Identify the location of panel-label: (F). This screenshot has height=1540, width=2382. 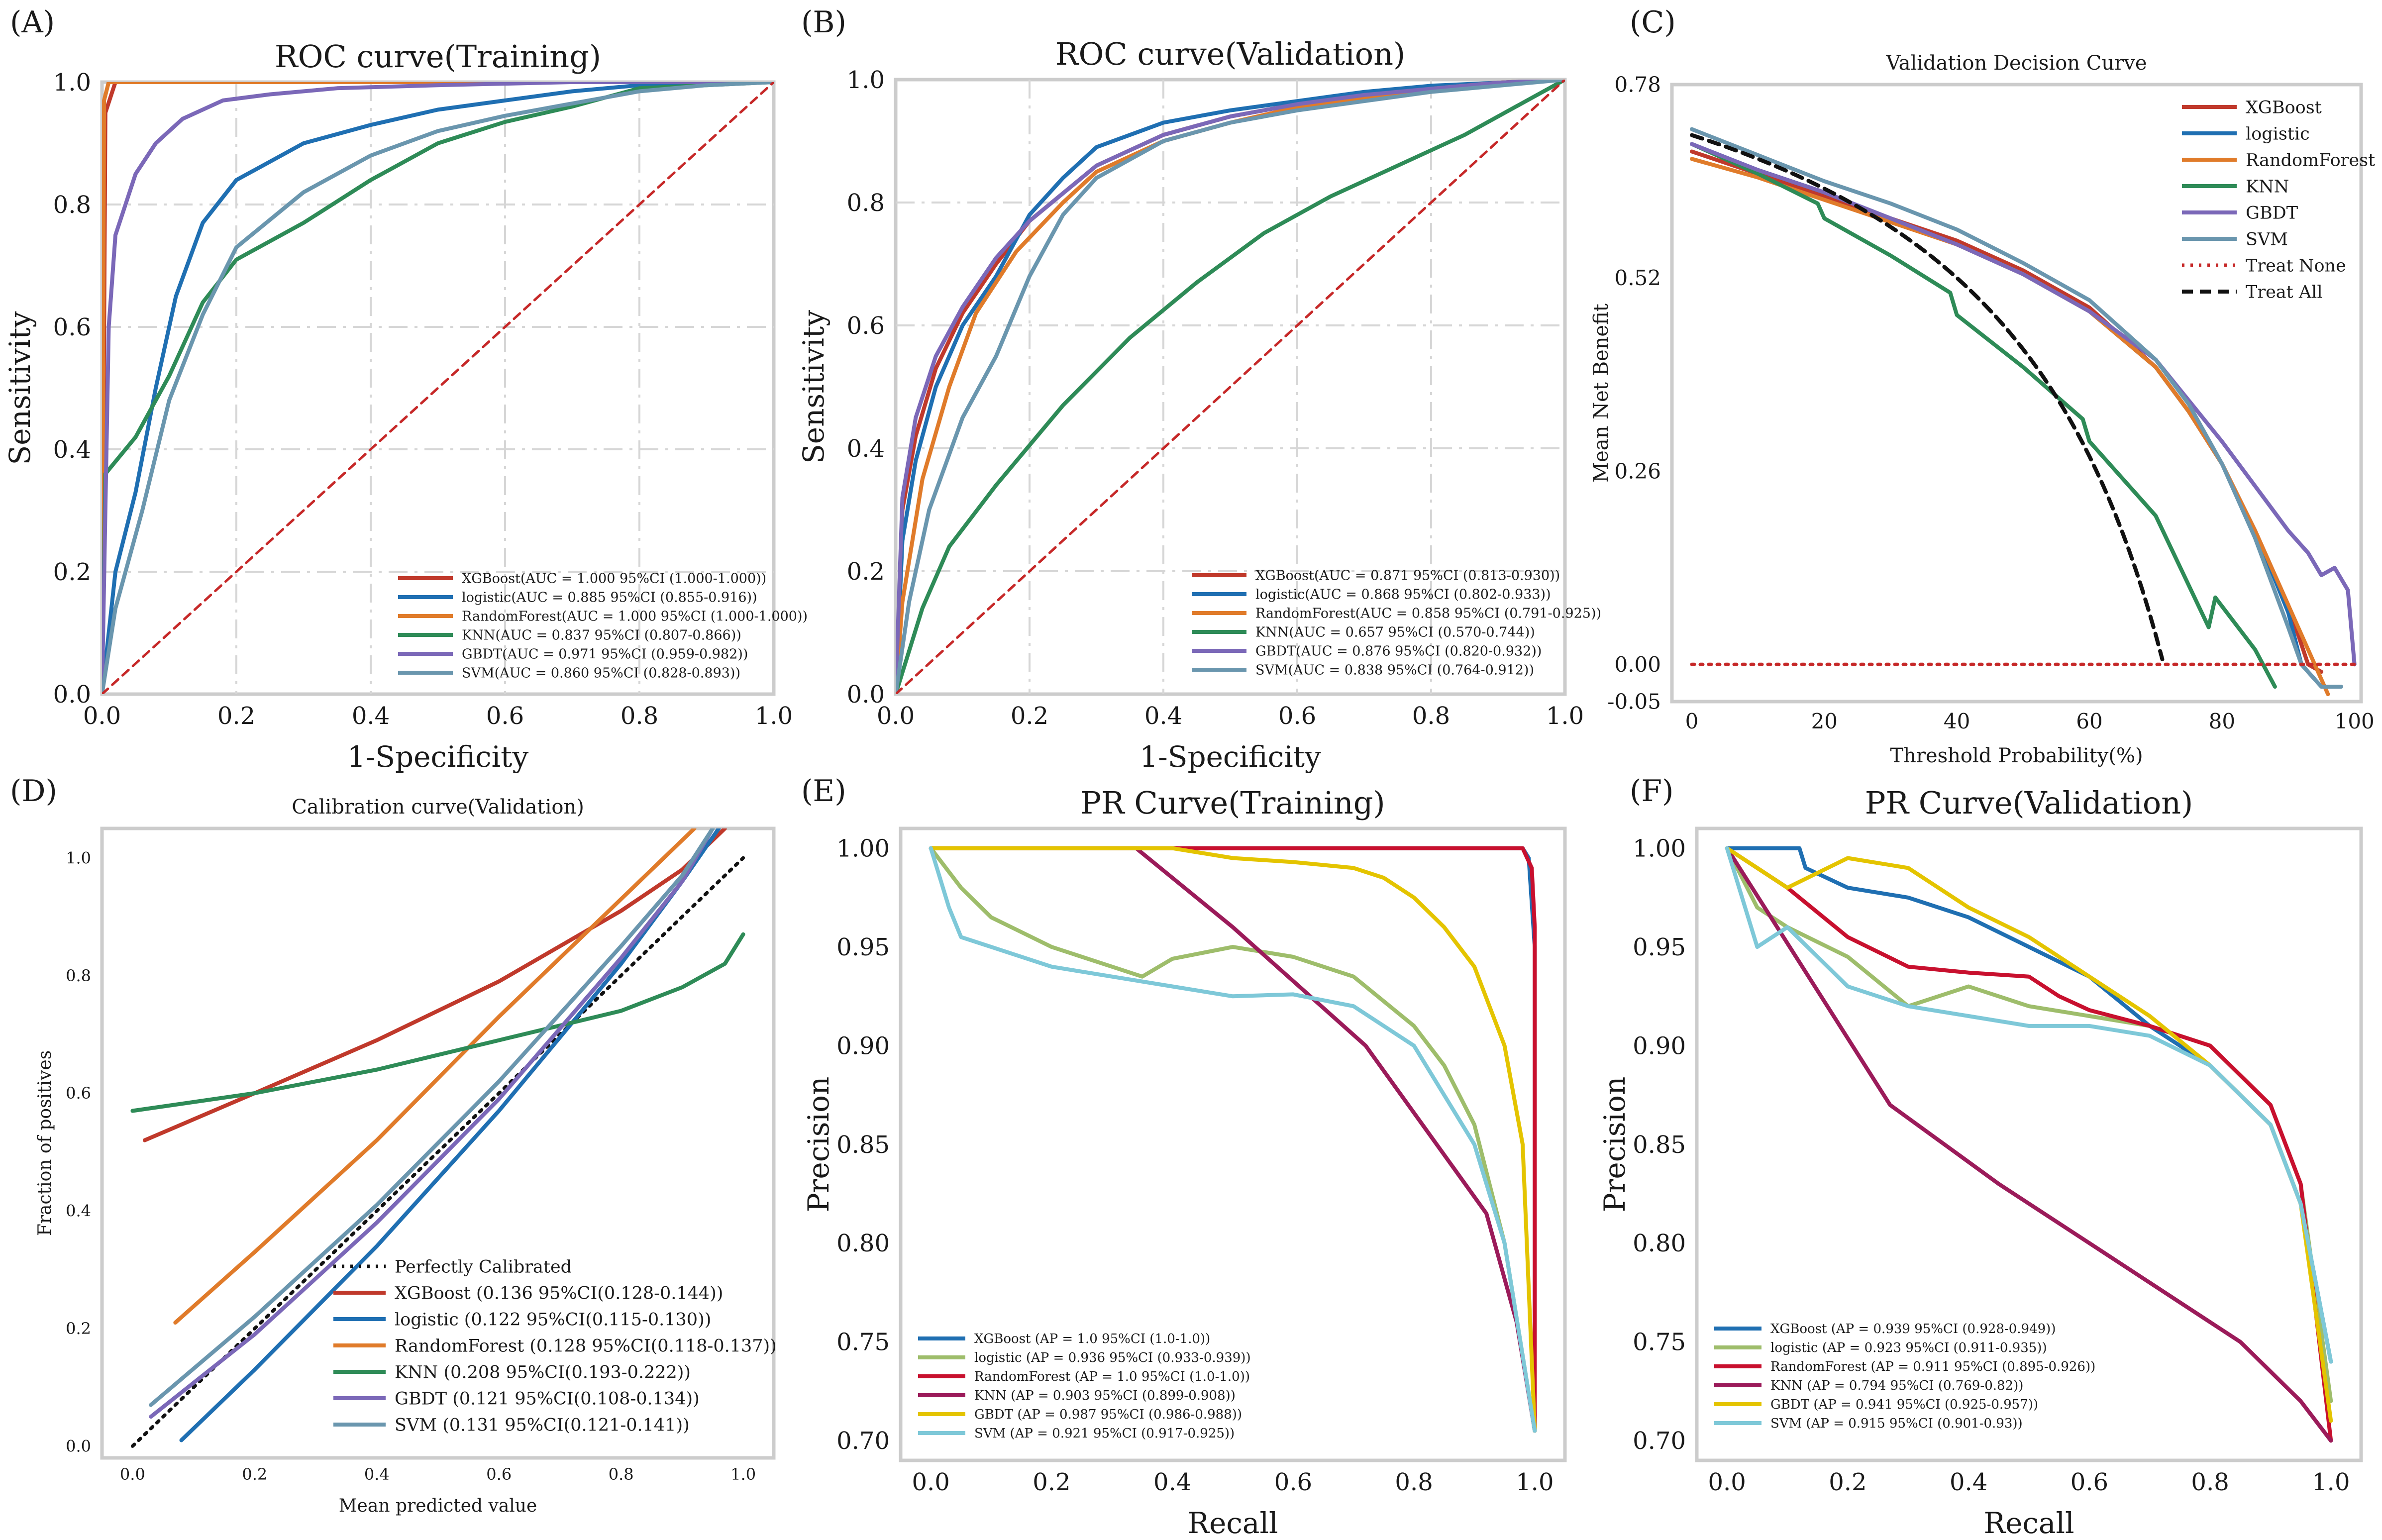
(1651, 791).